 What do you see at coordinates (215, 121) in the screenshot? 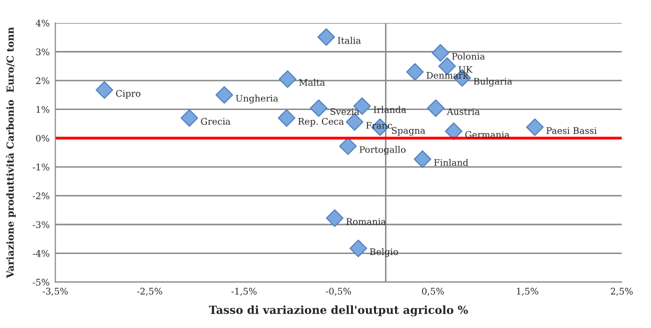
I see `annotation: Grecia` at bounding box center [215, 121].